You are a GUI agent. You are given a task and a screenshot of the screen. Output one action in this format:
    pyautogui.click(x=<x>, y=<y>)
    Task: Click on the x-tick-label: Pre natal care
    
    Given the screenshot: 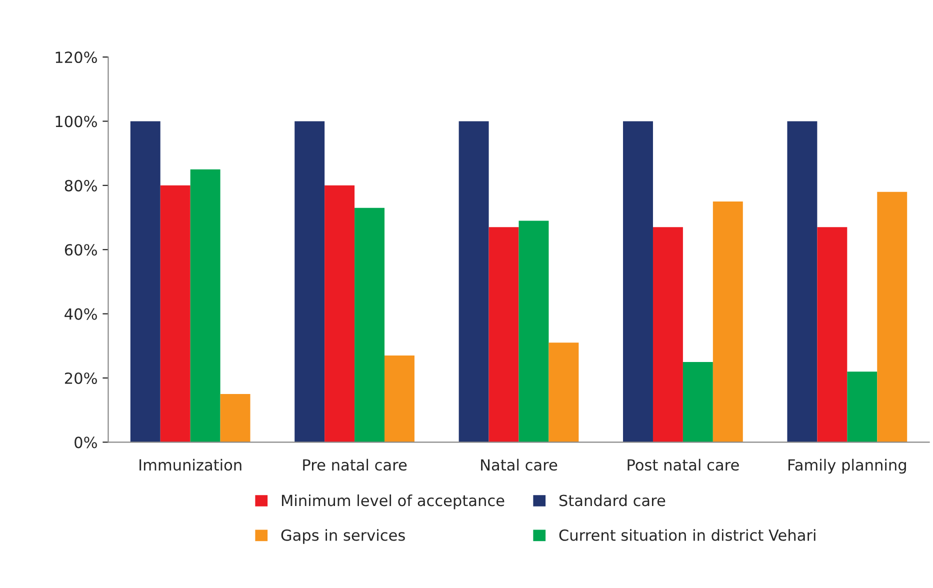 What is the action you would take?
    pyautogui.click(x=355, y=464)
    